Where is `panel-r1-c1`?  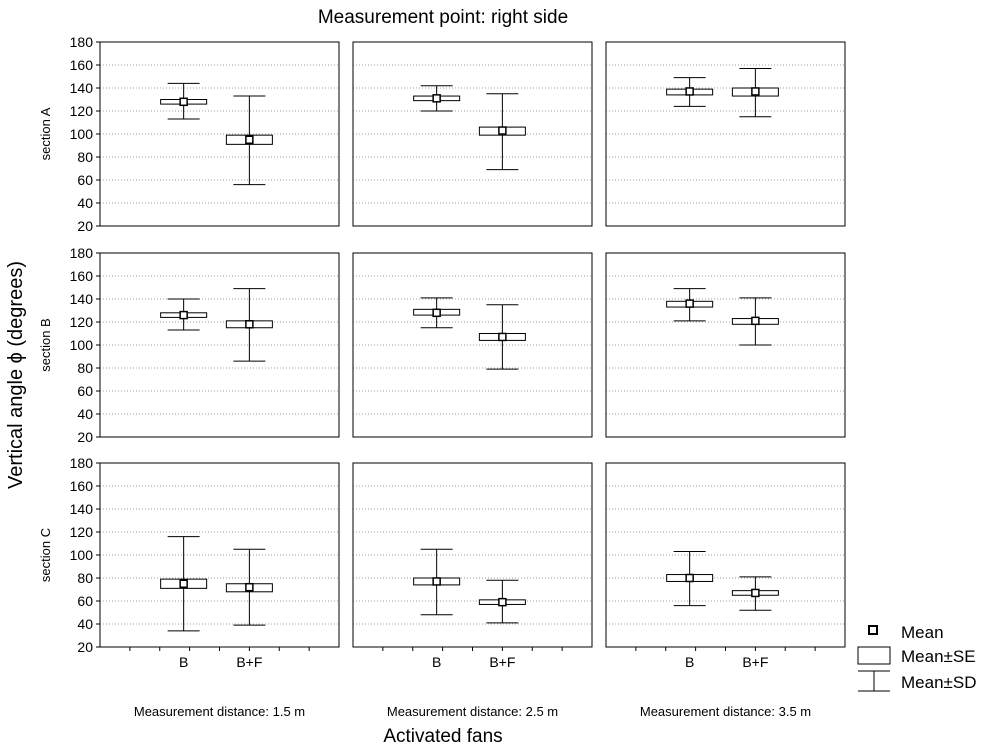
panel-r1-c1 is located at coordinates (472, 345).